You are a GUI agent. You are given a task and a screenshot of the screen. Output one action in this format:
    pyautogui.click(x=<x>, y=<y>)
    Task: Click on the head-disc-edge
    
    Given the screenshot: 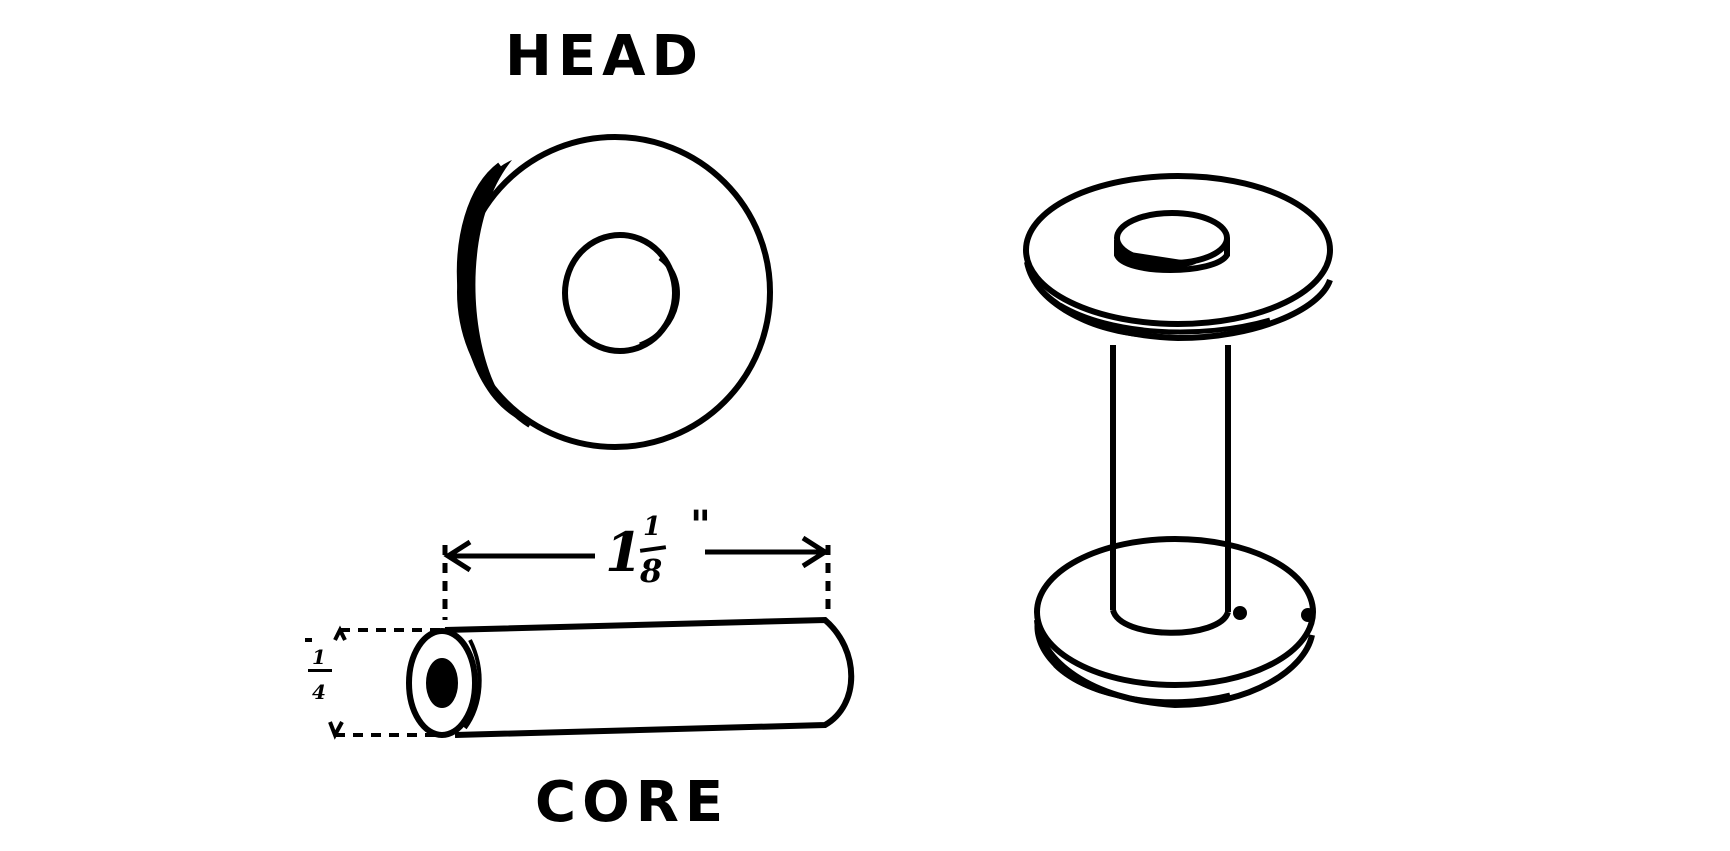 What is the action you would take?
    pyautogui.click(x=494, y=295)
    